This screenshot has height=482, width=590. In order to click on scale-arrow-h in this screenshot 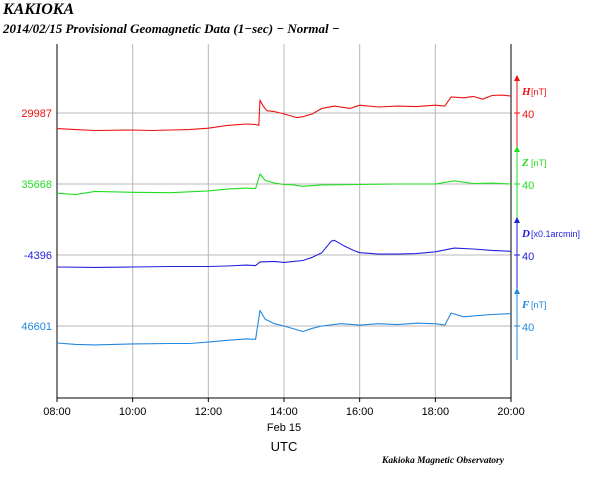, I will do `click(517, 78)`.